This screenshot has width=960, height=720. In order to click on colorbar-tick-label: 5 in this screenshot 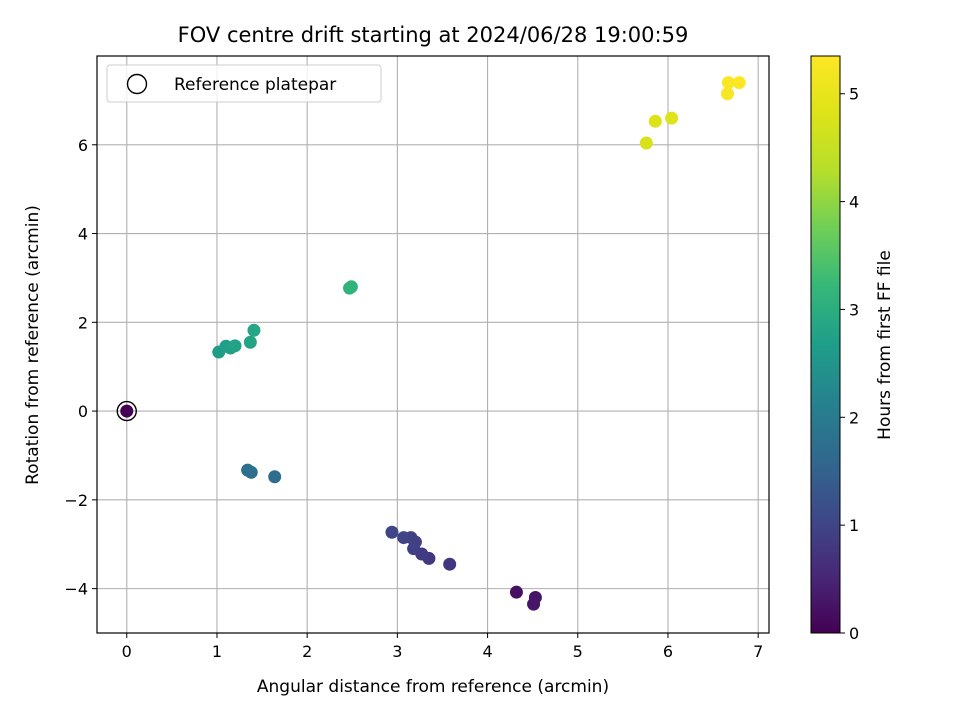, I will do `click(854, 94)`.